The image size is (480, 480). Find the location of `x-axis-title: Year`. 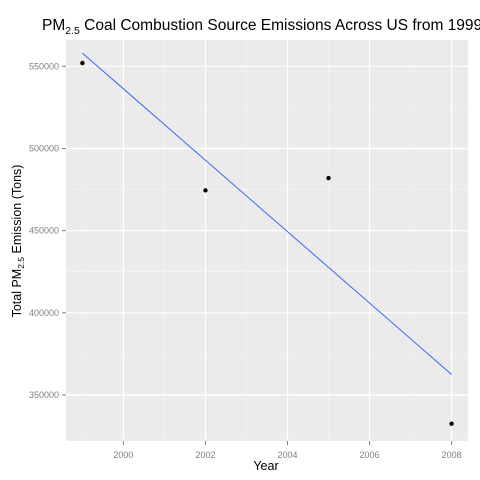

x-axis-title: Year is located at coordinates (265, 466).